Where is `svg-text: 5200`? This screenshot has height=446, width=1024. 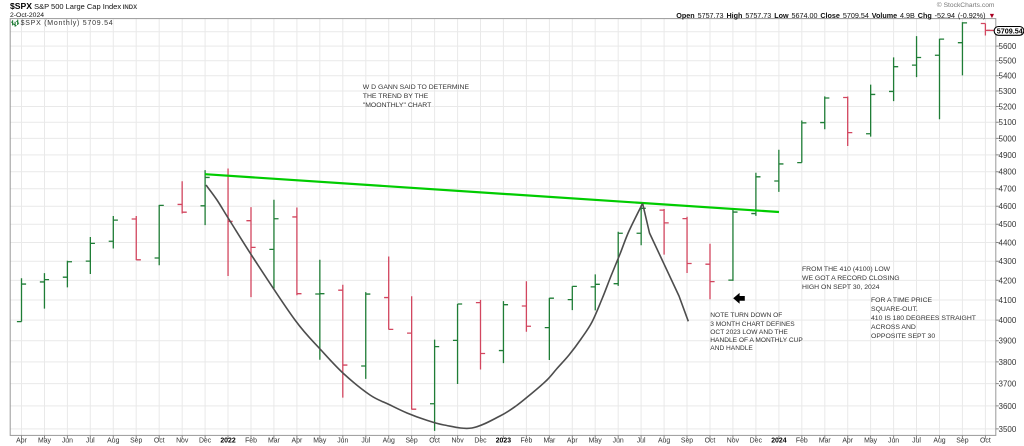 svg-text: 5200 is located at coordinates (1008, 106).